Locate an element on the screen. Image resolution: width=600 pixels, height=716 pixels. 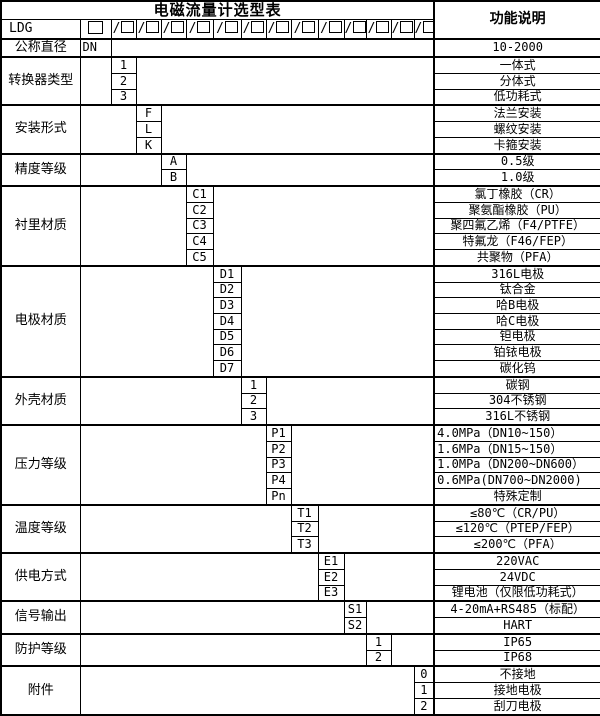
row-pressure-rating: P3 1.0MPa（DN200~DN600） is located at coordinates (300, 465).